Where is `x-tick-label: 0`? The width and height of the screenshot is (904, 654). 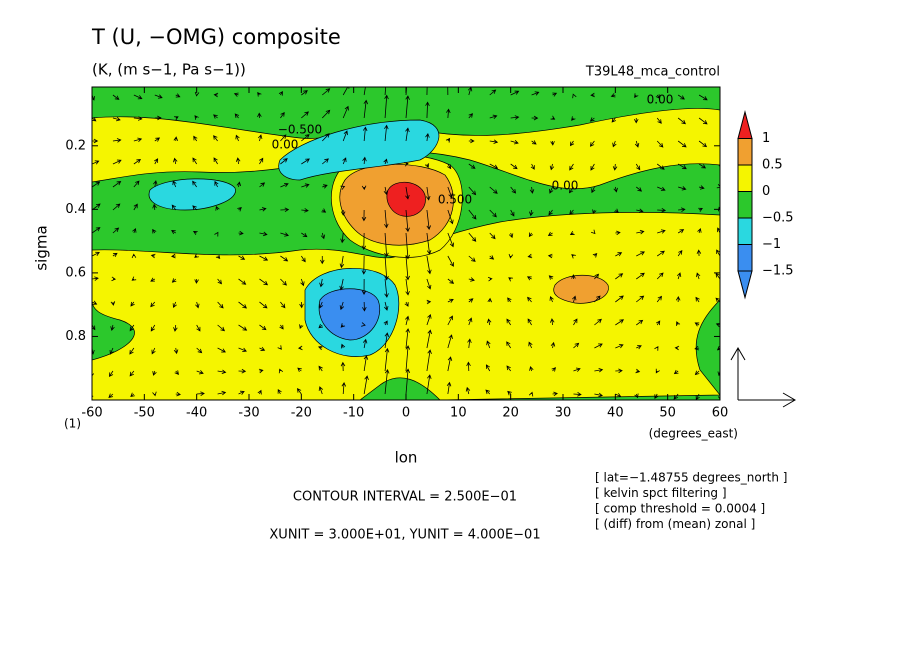
x-tick-label: 0 is located at coordinates (406, 413).